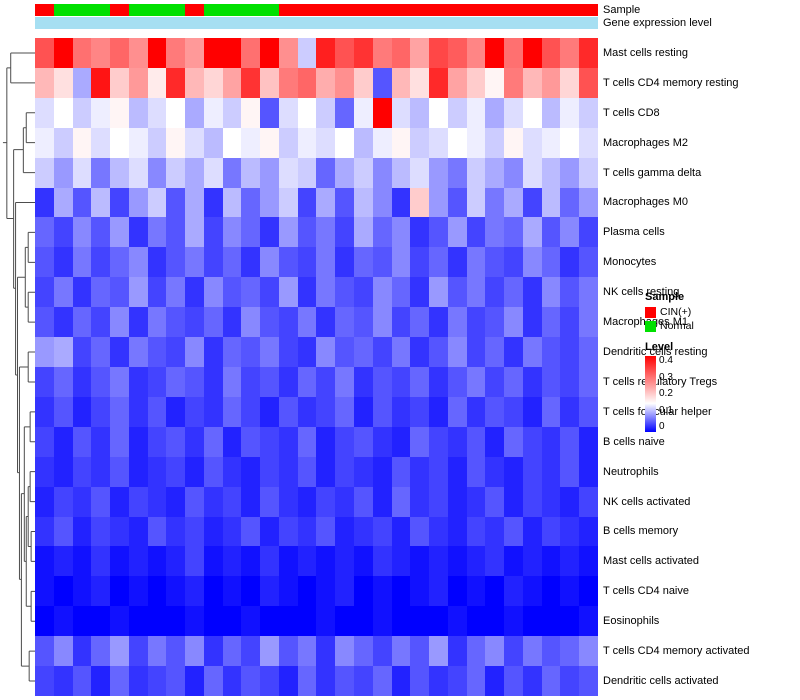  What do you see at coordinates (671, 82) in the screenshot?
I see `row-label: T cells CD4 memory resting` at bounding box center [671, 82].